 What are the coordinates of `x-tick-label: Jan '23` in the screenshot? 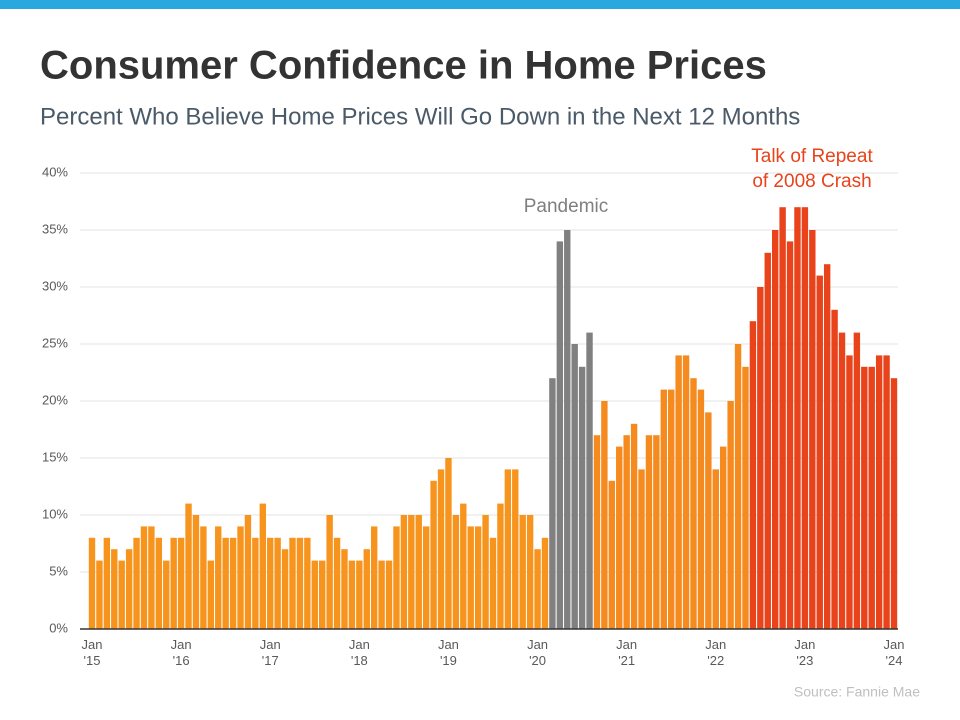 It's located at (804, 652).